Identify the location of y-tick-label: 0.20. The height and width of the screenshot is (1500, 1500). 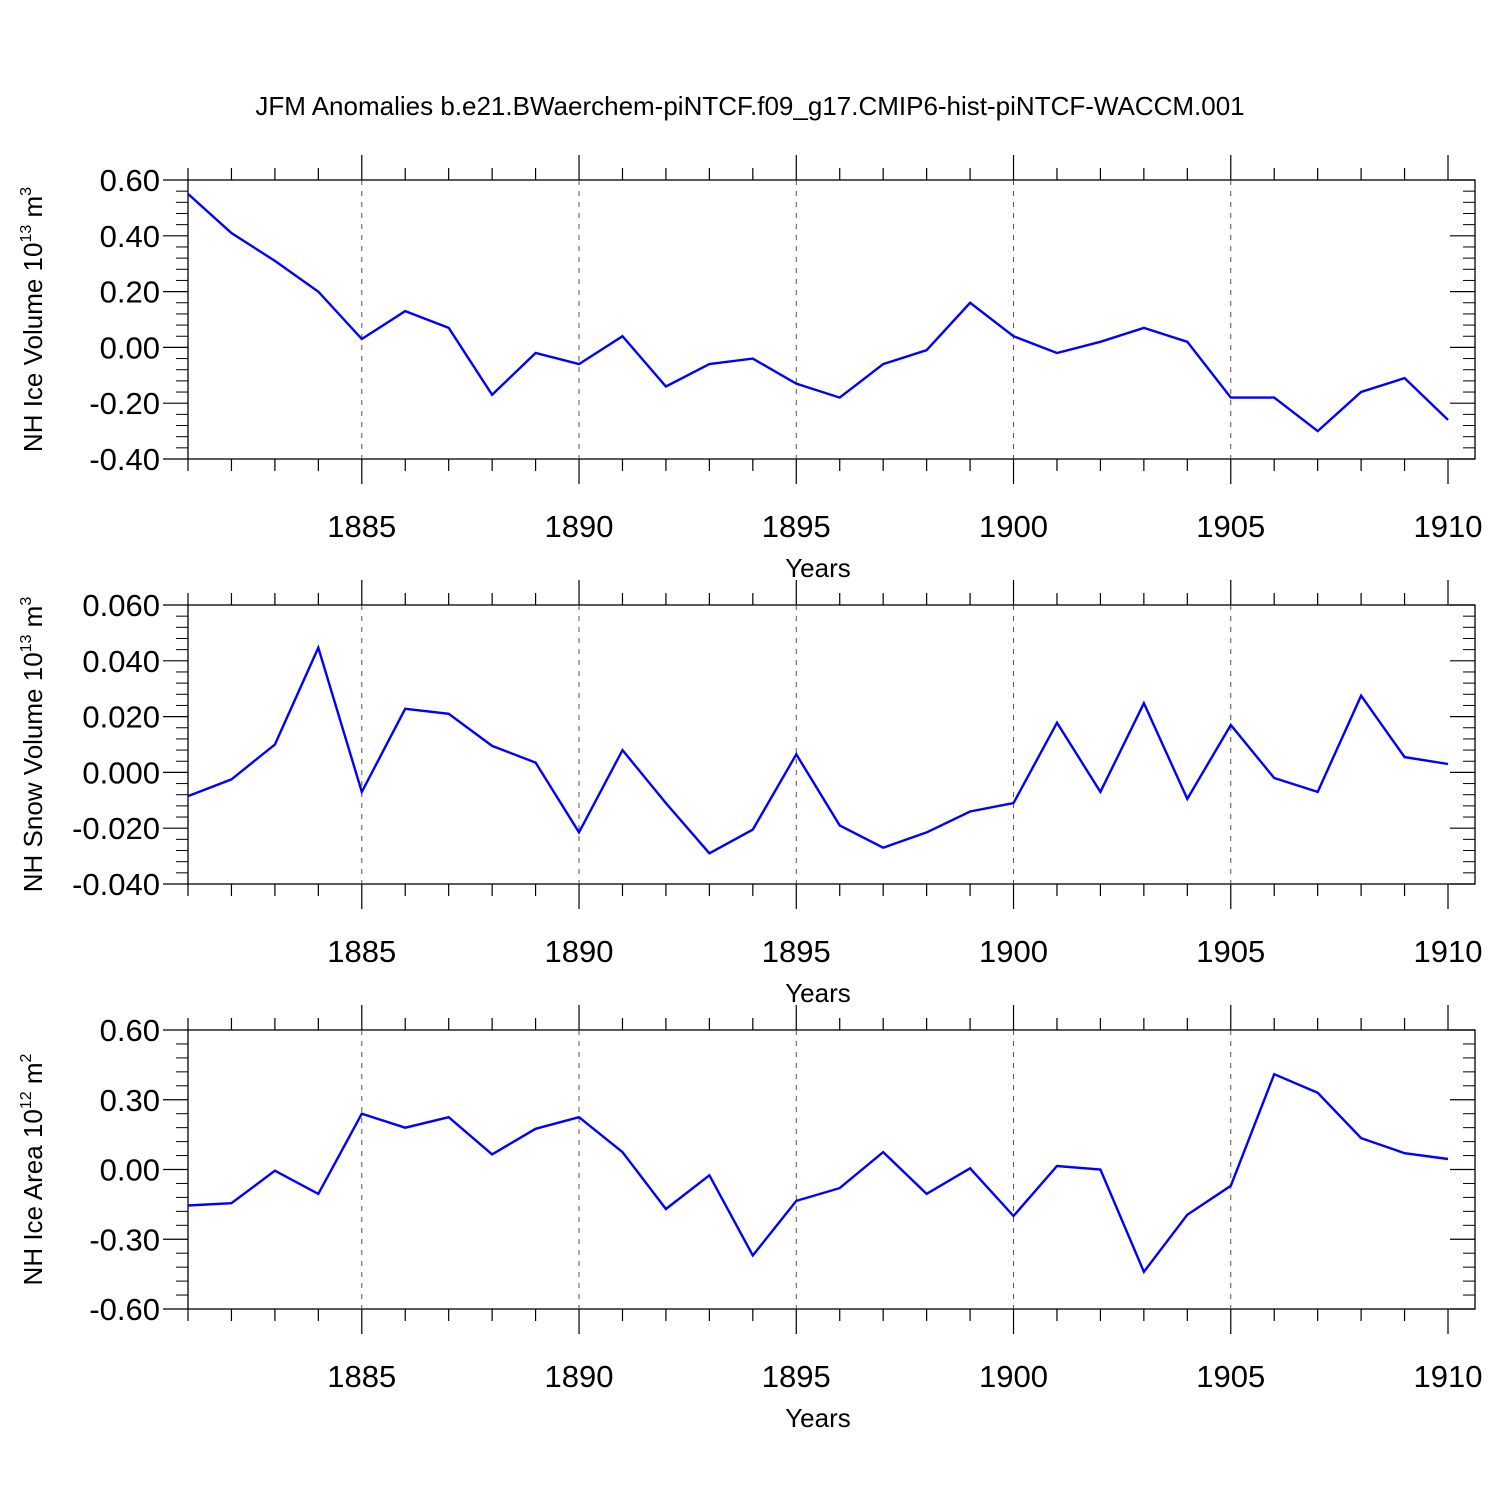
(130, 292).